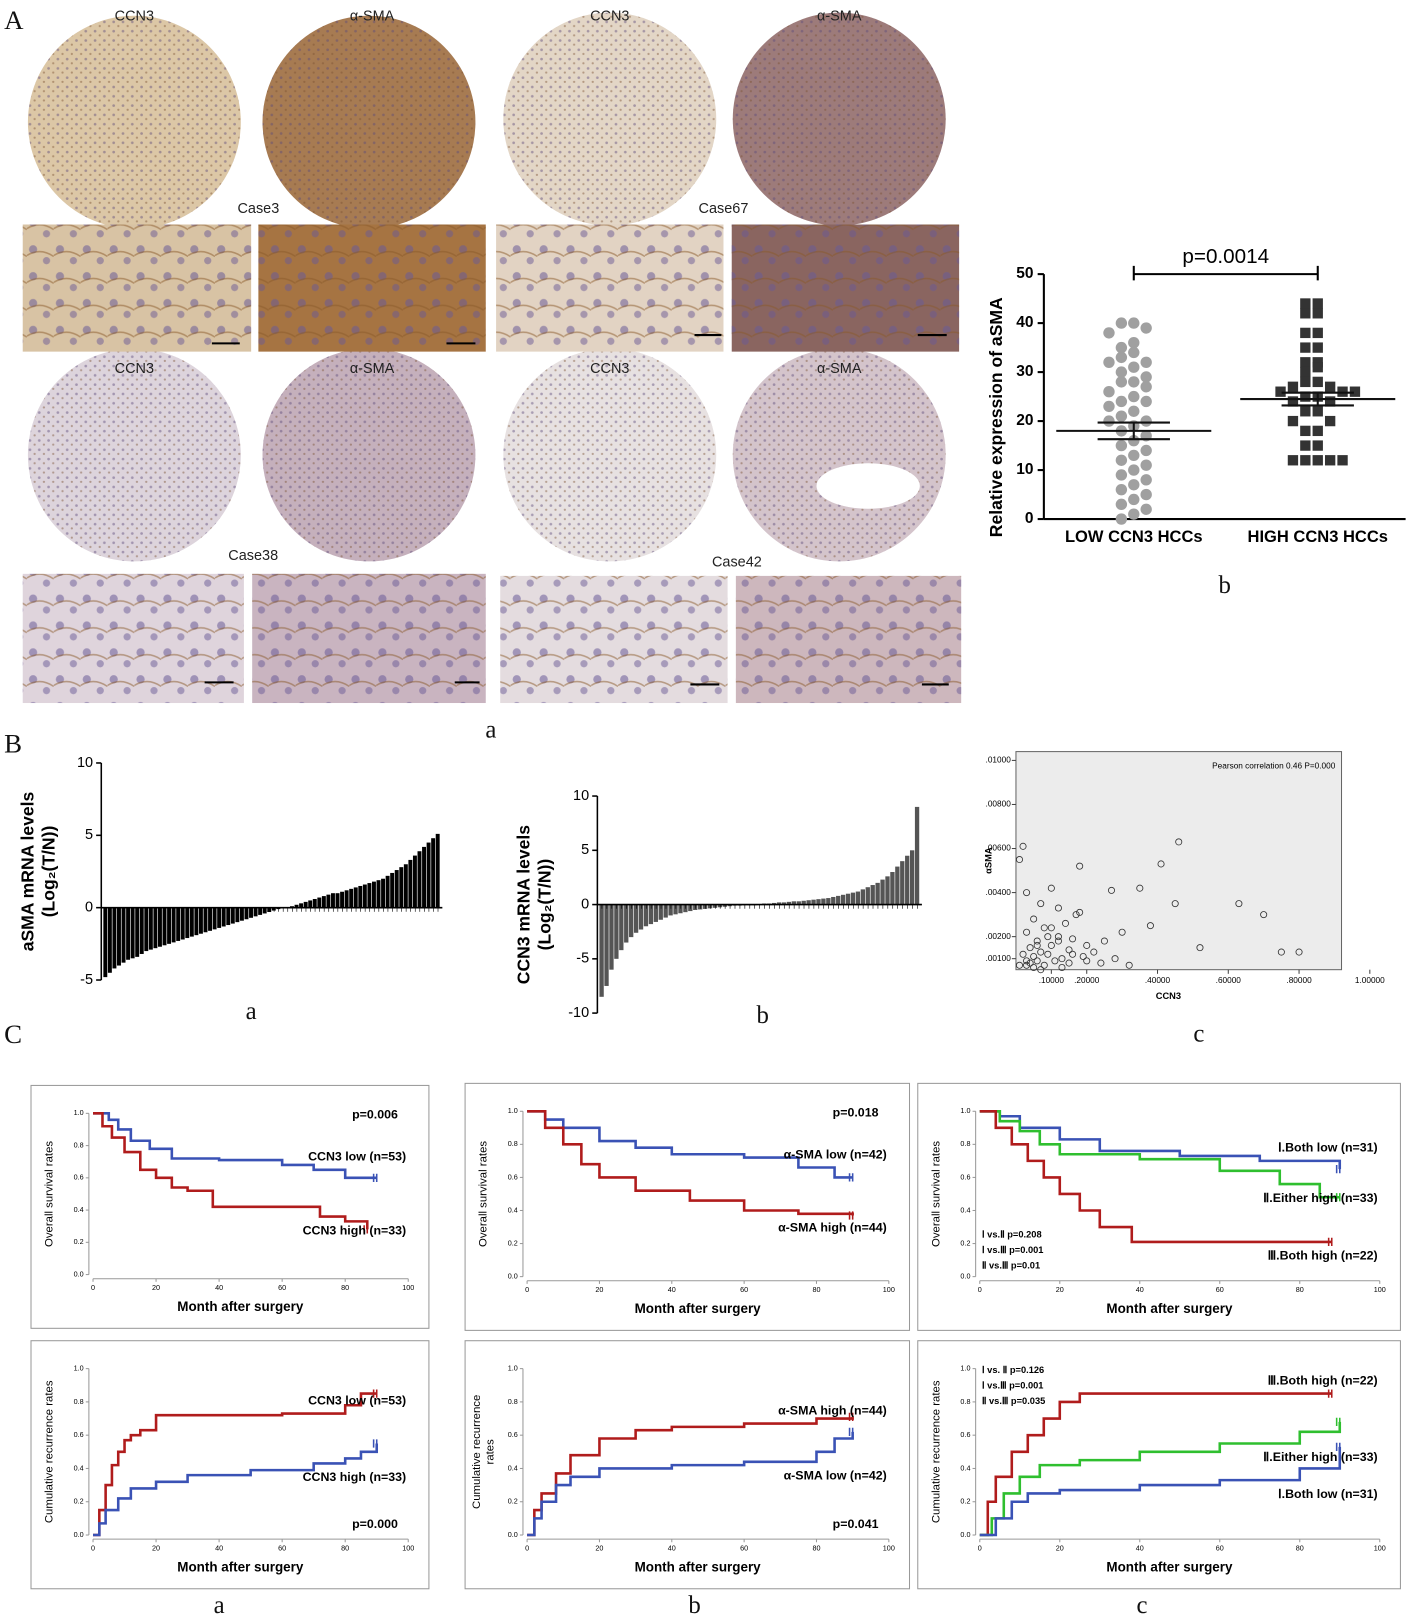  Describe the element at coordinates (996, 417) in the screenshot. I see `y-axis-label: Relative expression of aSMA` at that location.